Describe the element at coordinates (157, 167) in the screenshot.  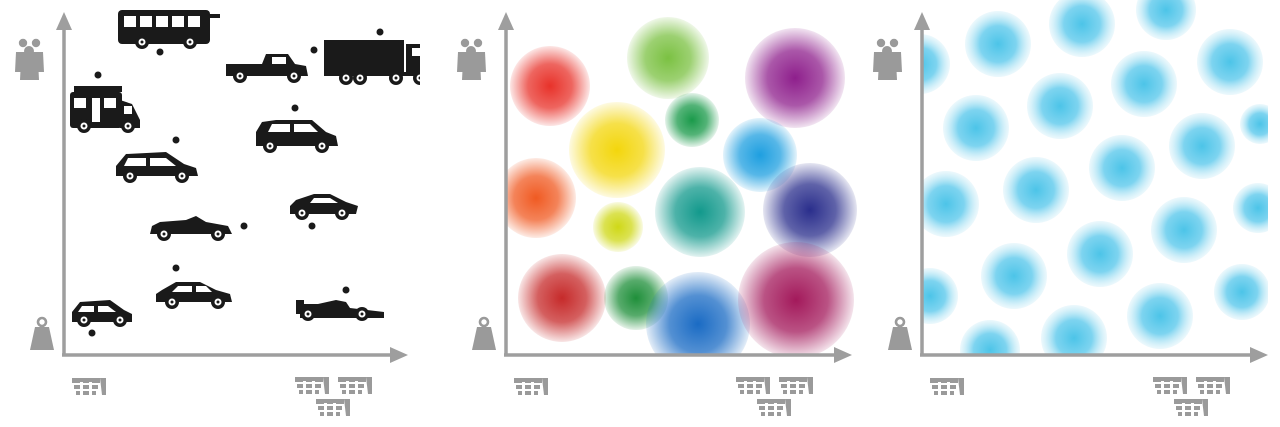
I see `minivan-icon` at that location.